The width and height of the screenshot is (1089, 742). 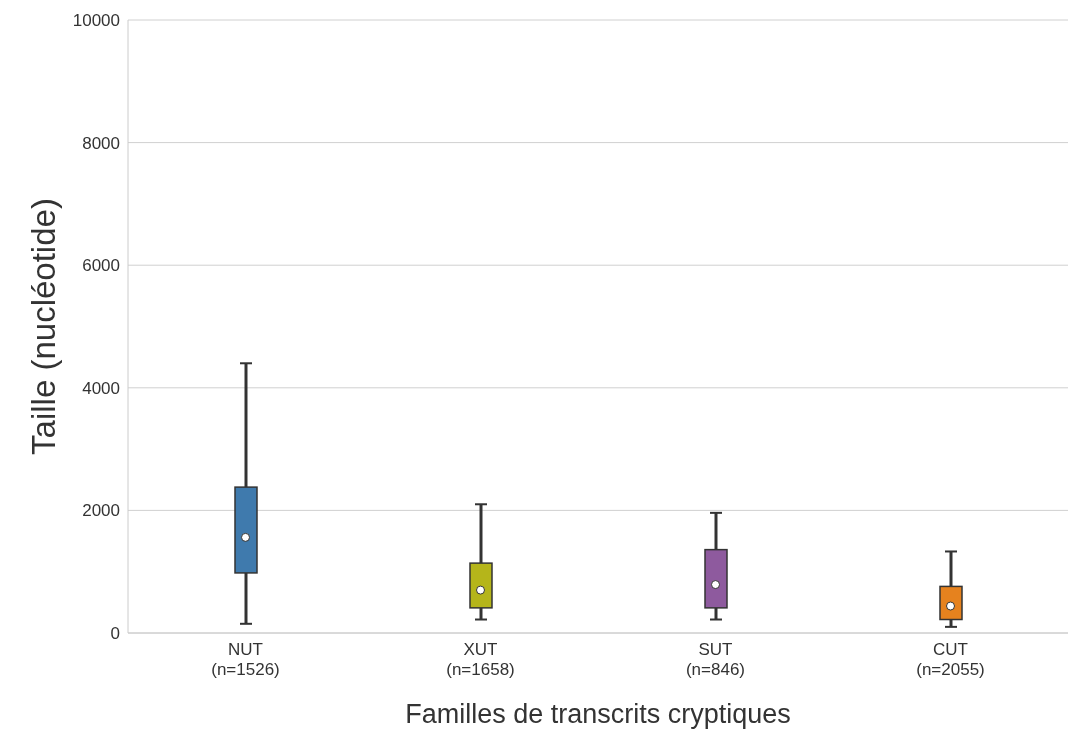 What do you see at coordinates (101, 388) in the screenshot?
I see `y-tick-label: 4000` at bounding box center [101, 388].